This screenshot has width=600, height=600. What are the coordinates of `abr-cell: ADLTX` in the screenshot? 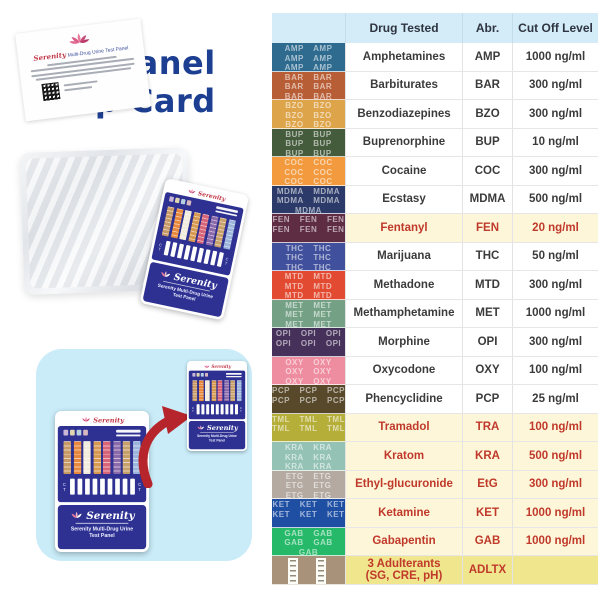 It's located at (487, 570).